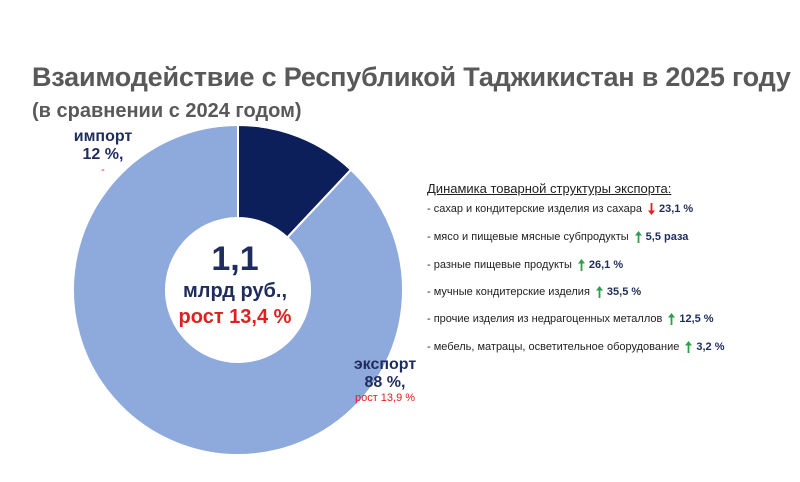 The image size is (800, 482). What do you see at coordinates (710, 347) in the screenshot?
I see `dynamics-item-value: 3,2 %` at bounding box center [710, 347].